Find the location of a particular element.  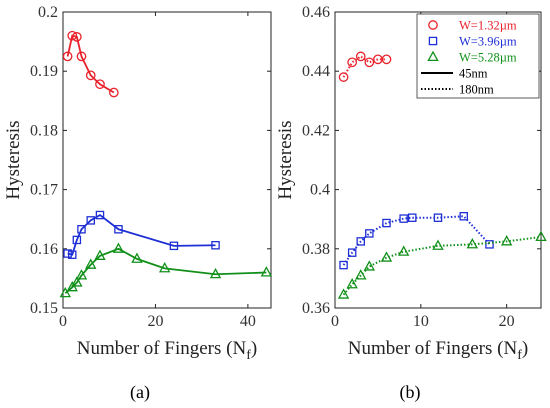

series-line-a-green is located at coordinates (165, 270).